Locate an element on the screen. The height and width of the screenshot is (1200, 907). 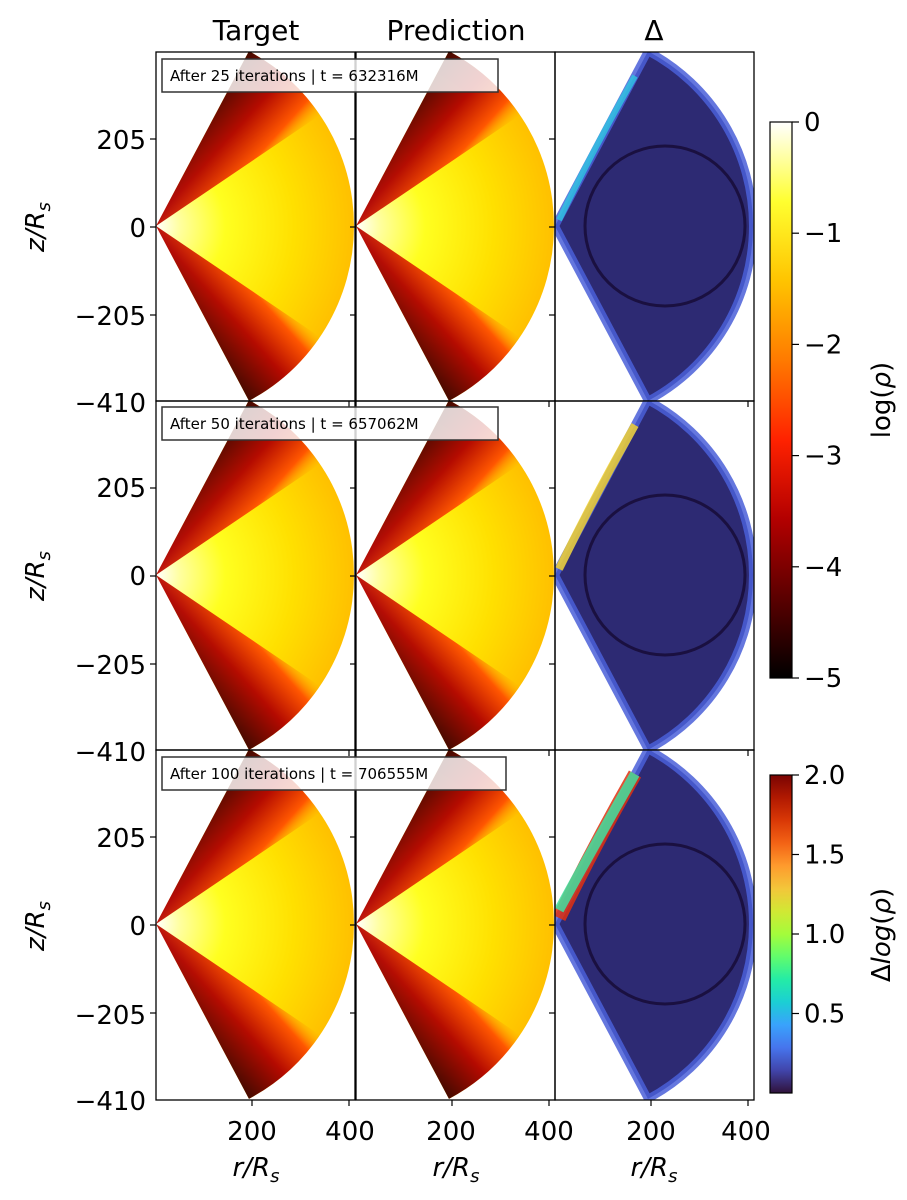
panel-r1-c2 is located at coordinates (453, 229).